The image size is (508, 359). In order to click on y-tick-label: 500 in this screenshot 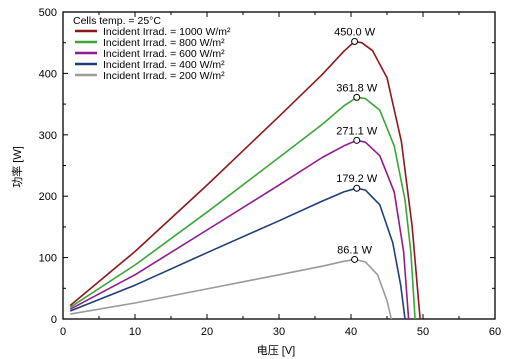, I will do `click(48, 13)`.